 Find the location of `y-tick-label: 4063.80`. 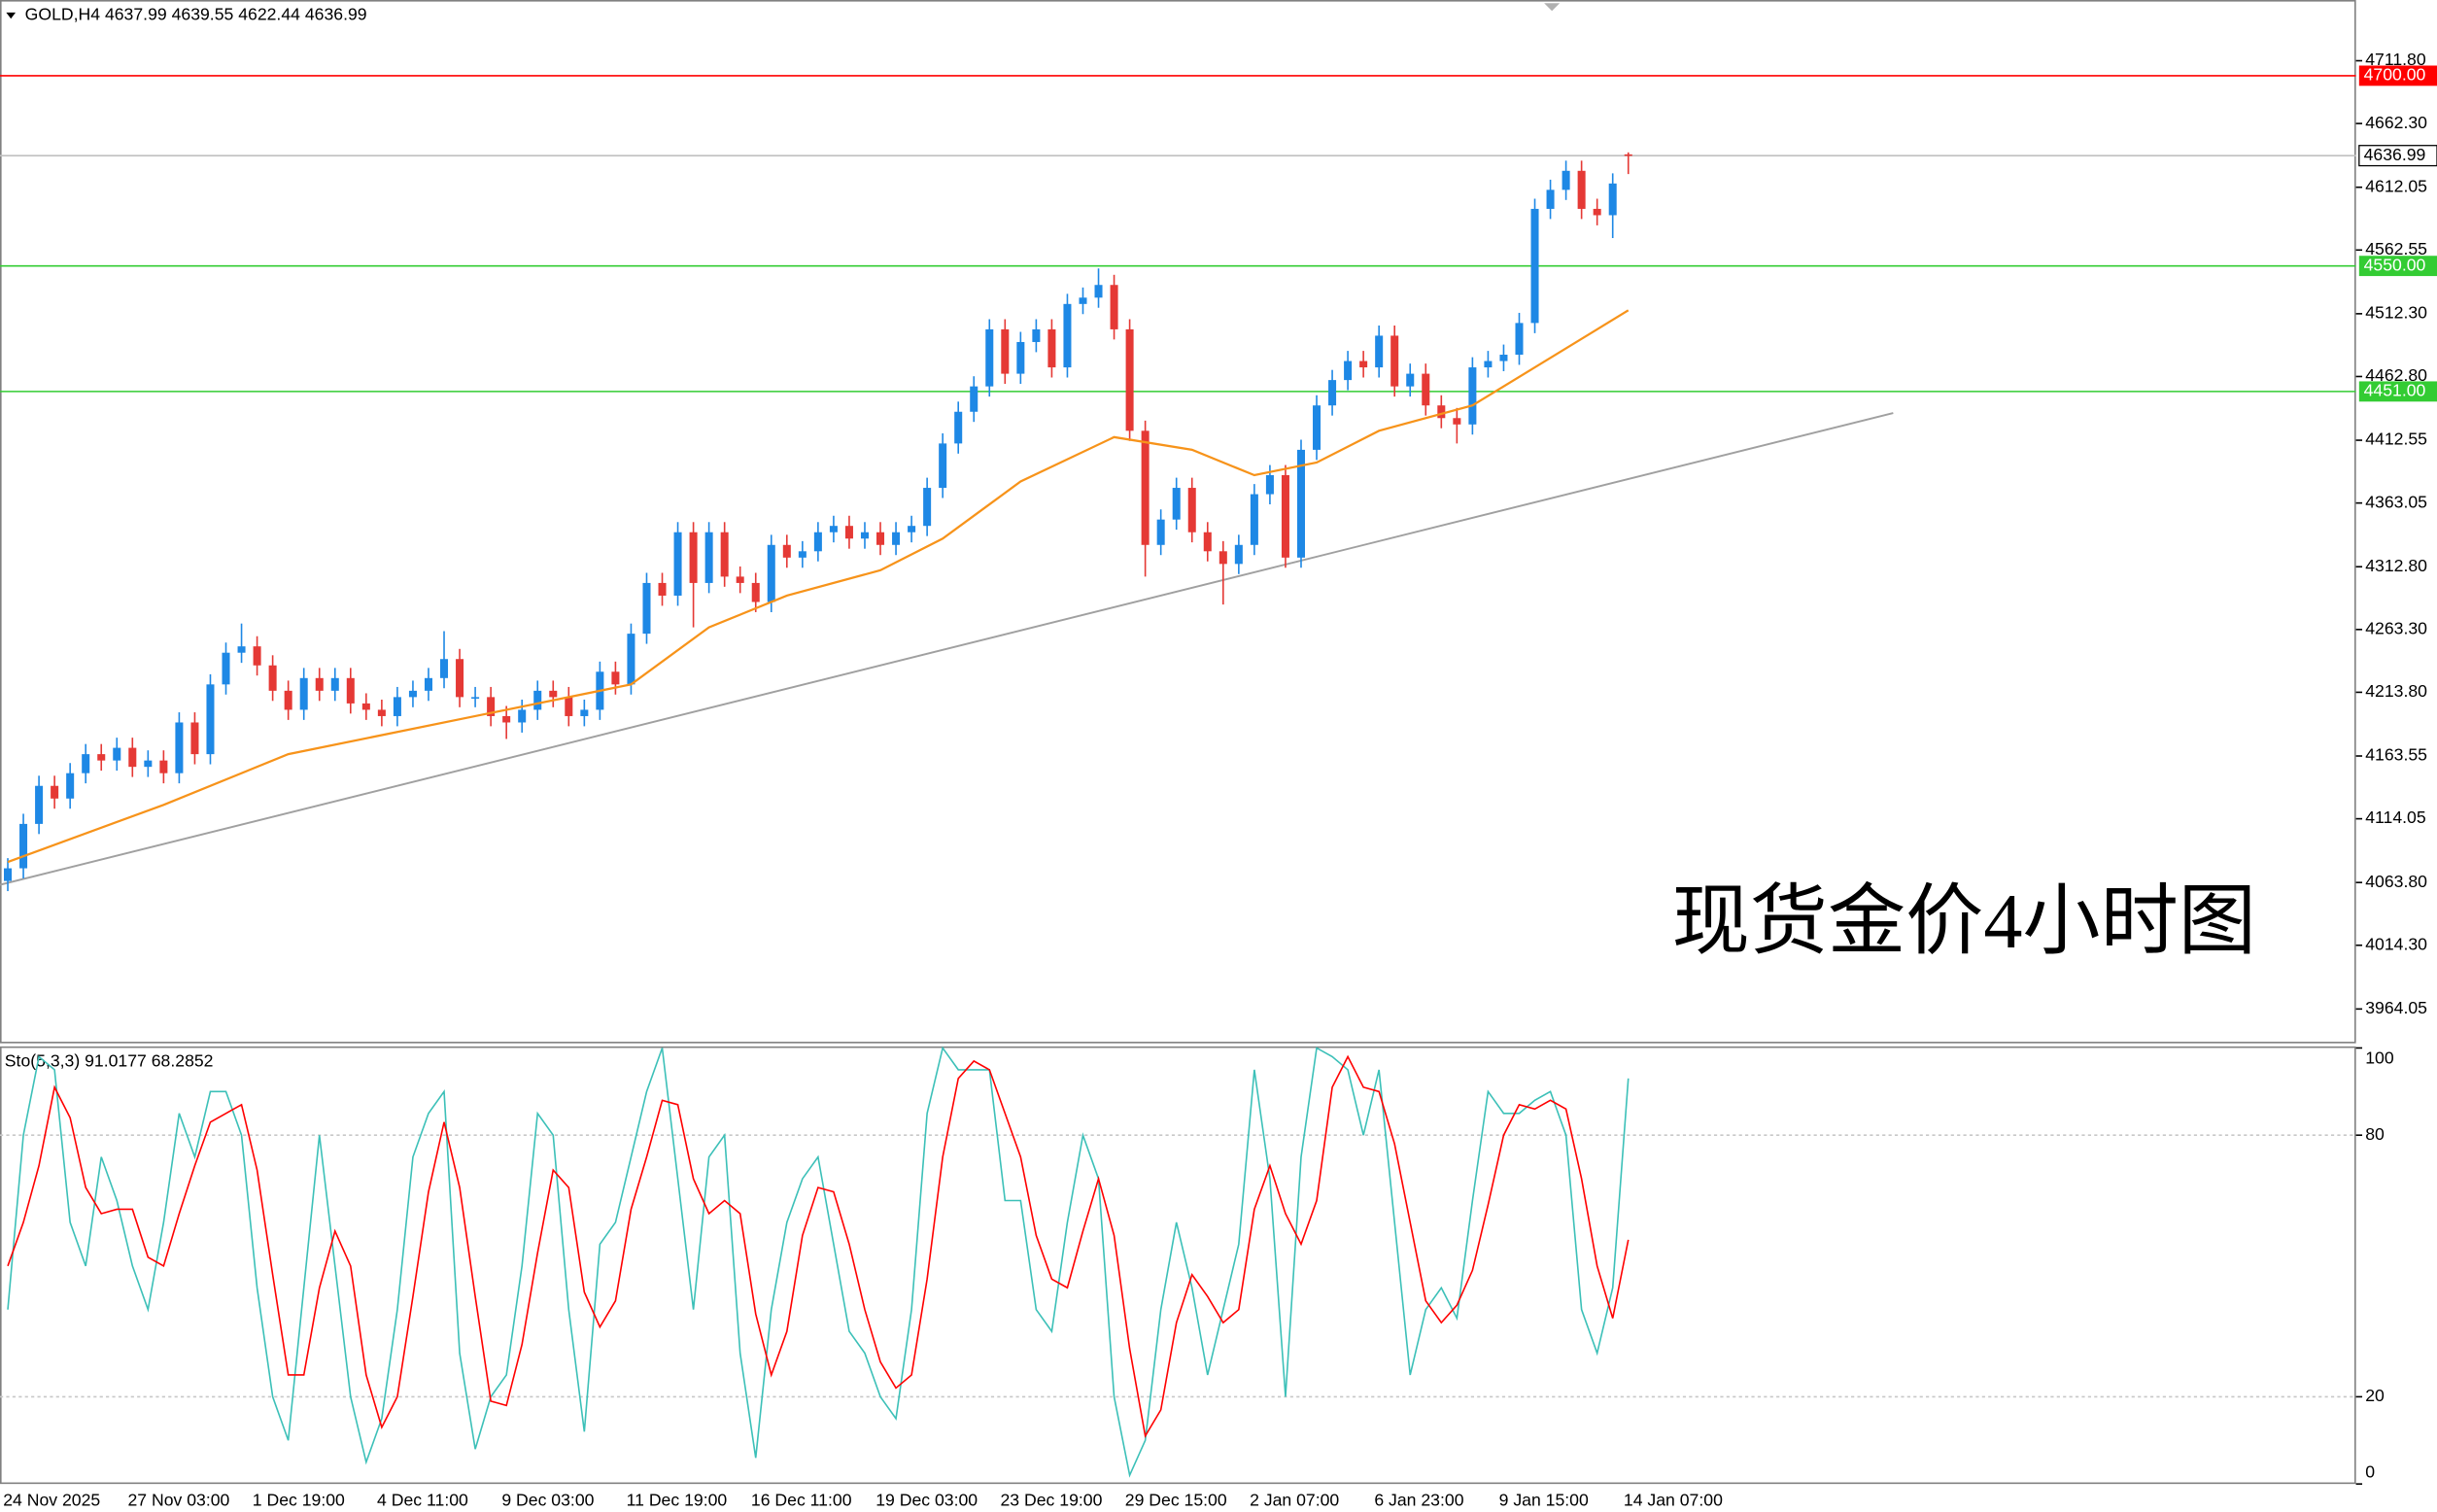

y-tick-label: 4063.80 is located at coordinates (2396, 881).